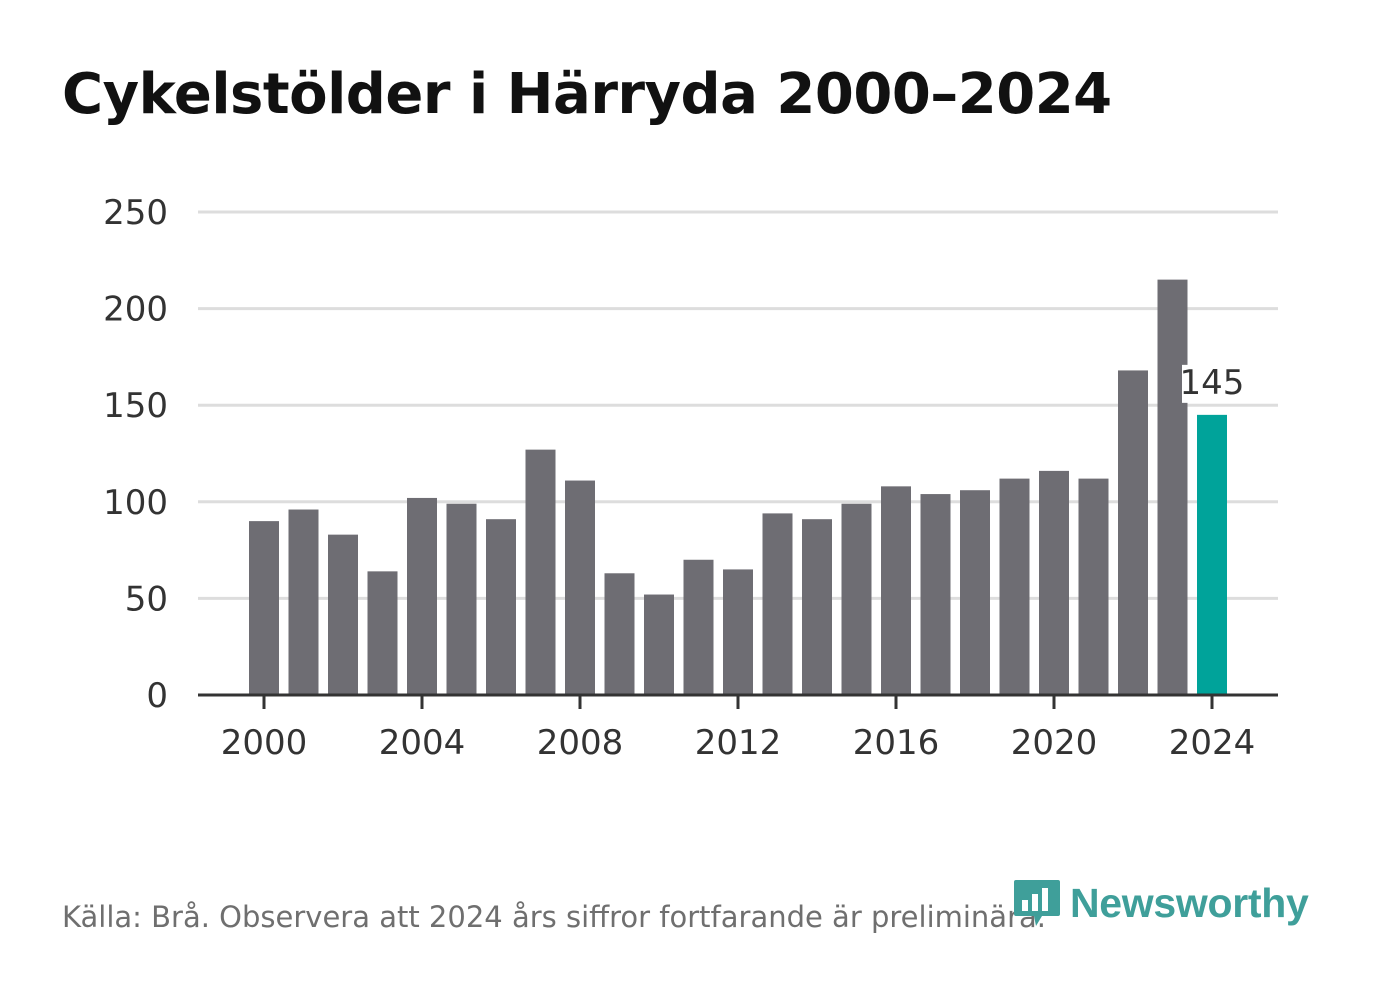 This screenshot has width=1382, height=999. I want to click on bar-2000, so click(264, 608).